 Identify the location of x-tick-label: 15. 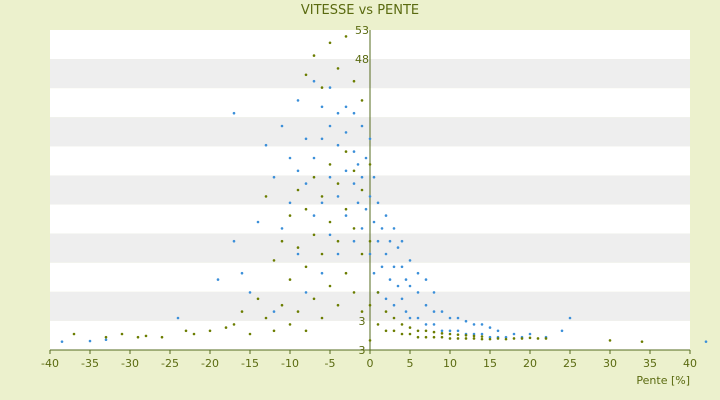
(490, 363).